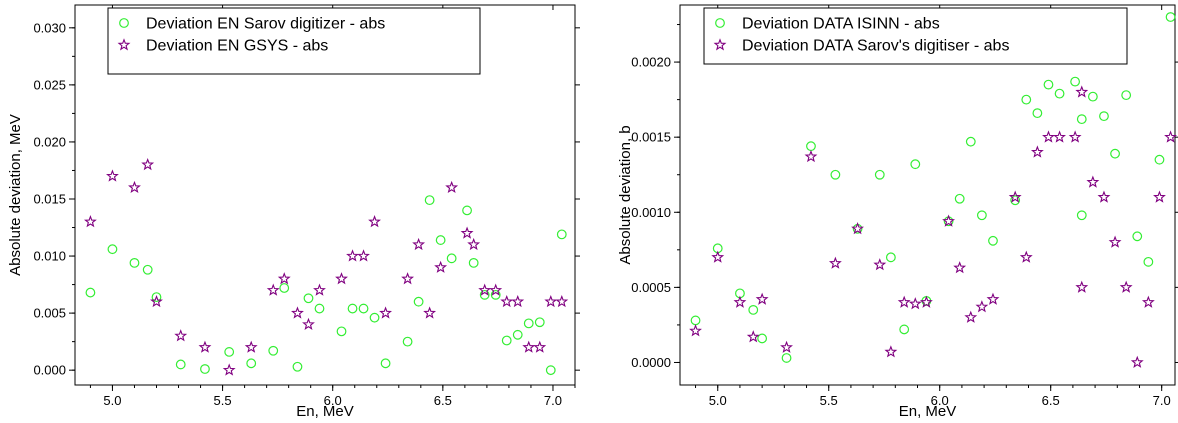 Image resolution: width=1178 pixels, height=423 pixels. I want to click on legend-entry: Deviation DATA ISINN - abs, so click(841, 24).